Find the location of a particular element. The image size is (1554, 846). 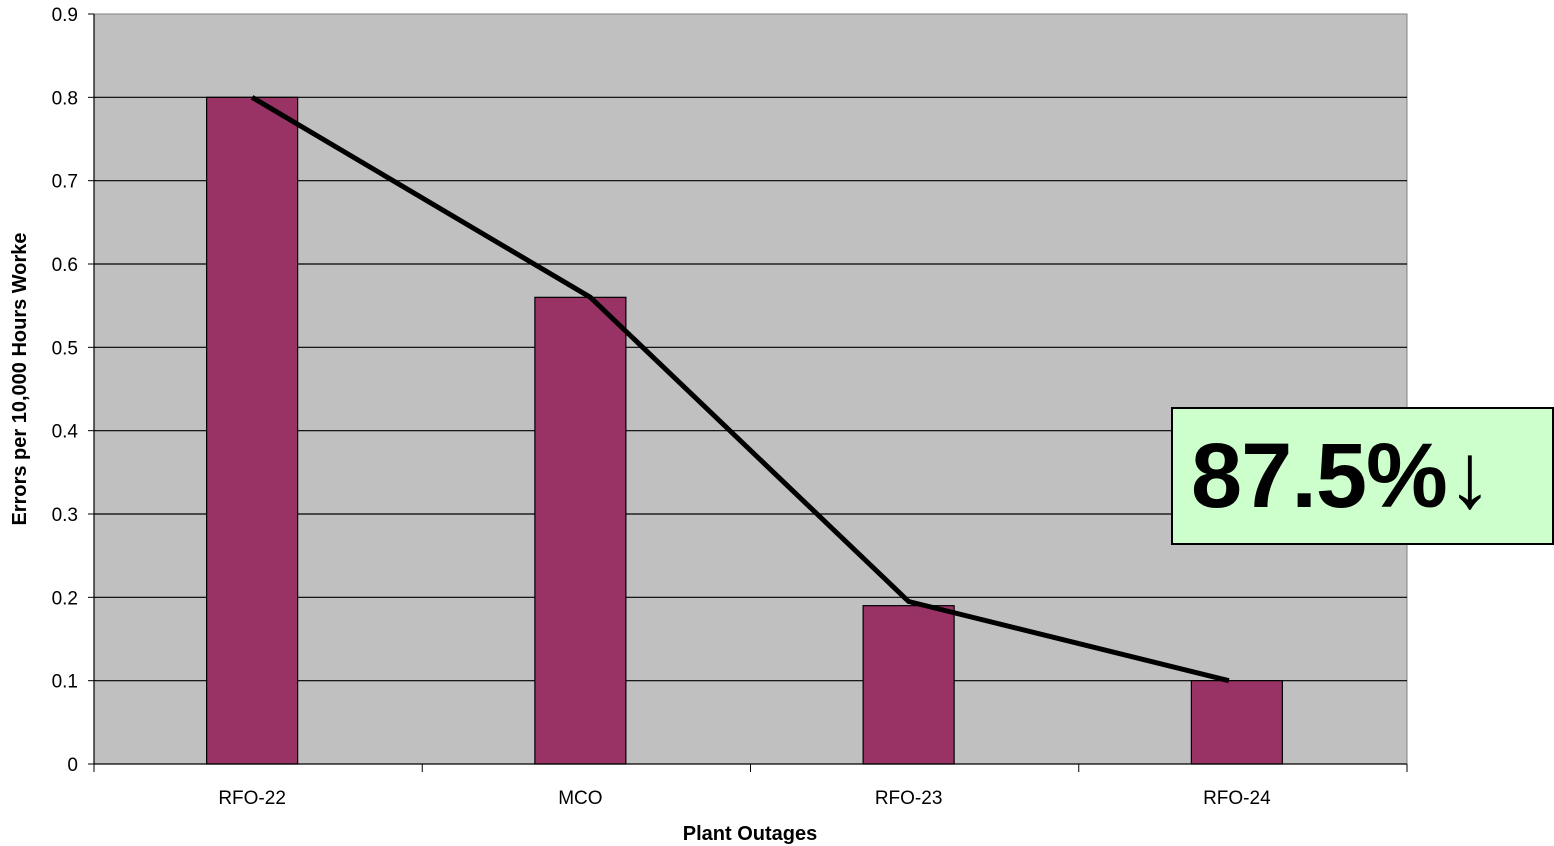

x-tick-label: MCO is located at coordinates (580, 798).